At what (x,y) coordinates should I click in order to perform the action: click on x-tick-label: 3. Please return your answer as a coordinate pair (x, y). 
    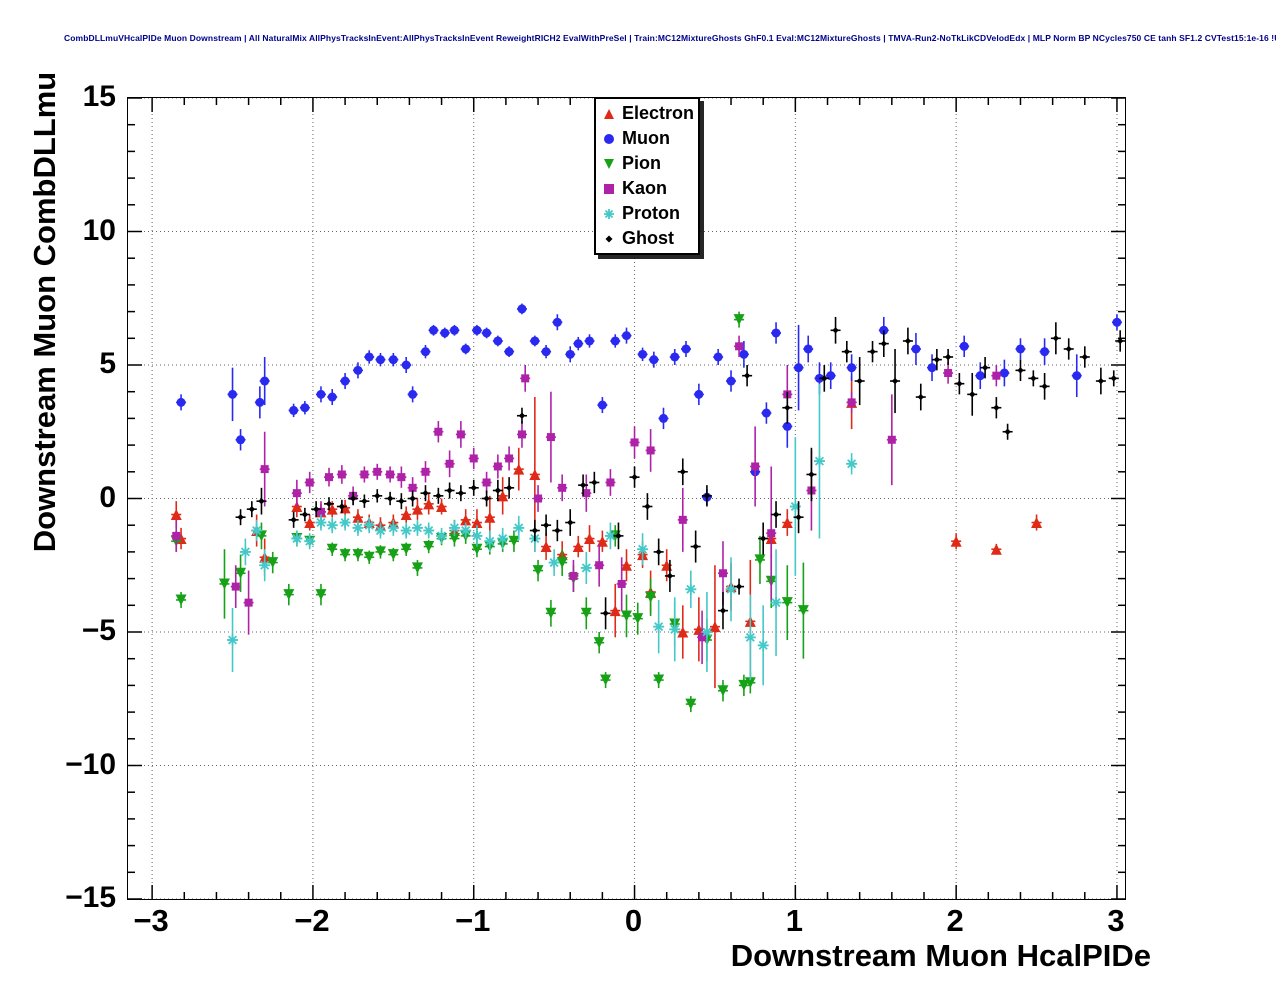
    Looking at the image, I should click on (1116, 920).